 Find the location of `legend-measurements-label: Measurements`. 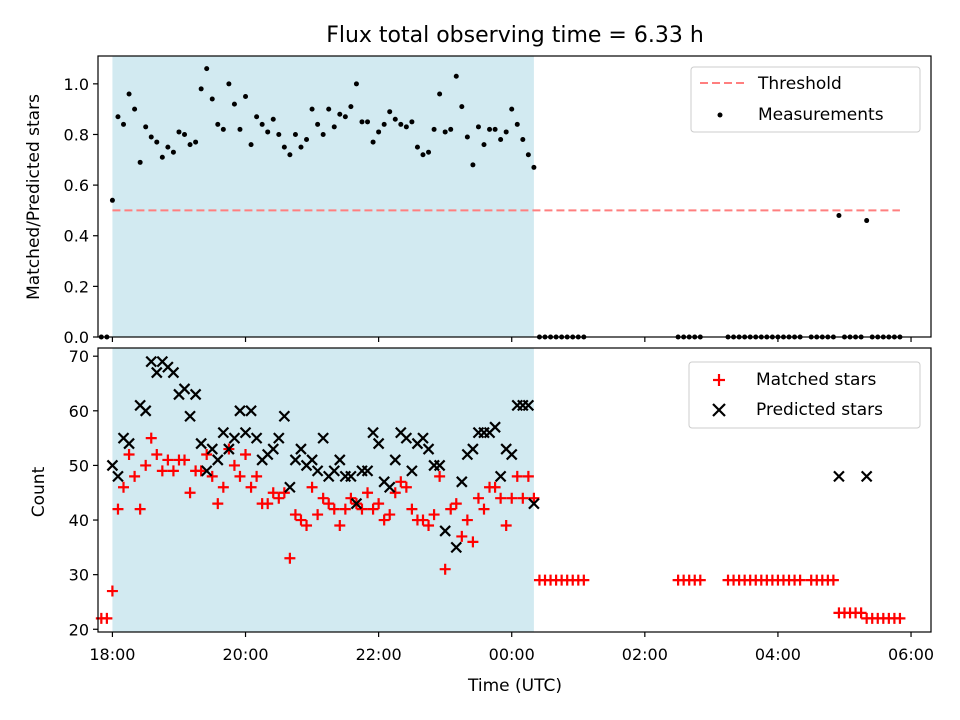

legend-measurements-label: Measurements is located at coordinates (821, 115).